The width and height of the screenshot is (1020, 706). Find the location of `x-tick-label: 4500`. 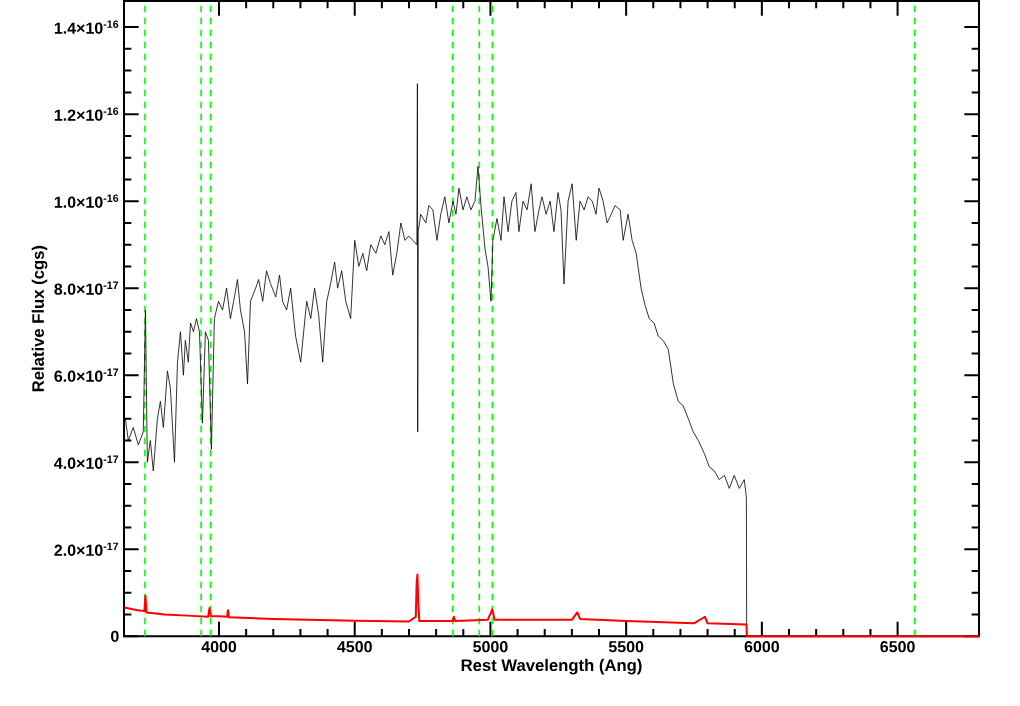

x-tick-label: 4500 is located at coordinates (354, 646).